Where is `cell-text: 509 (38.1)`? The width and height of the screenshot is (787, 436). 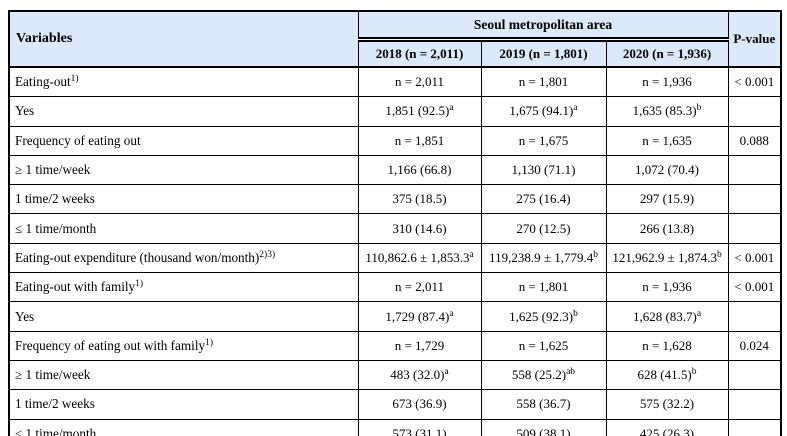 cell-text: 509 (38.1) is located at coordinates (543, 430).